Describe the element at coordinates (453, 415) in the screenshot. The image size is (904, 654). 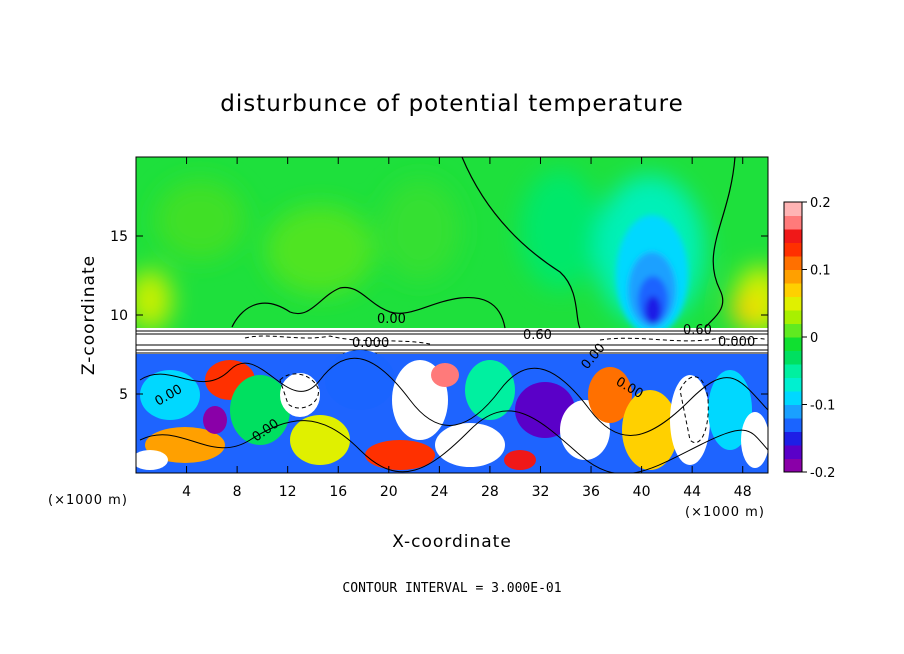
I see `lower-field-contours` at that location.